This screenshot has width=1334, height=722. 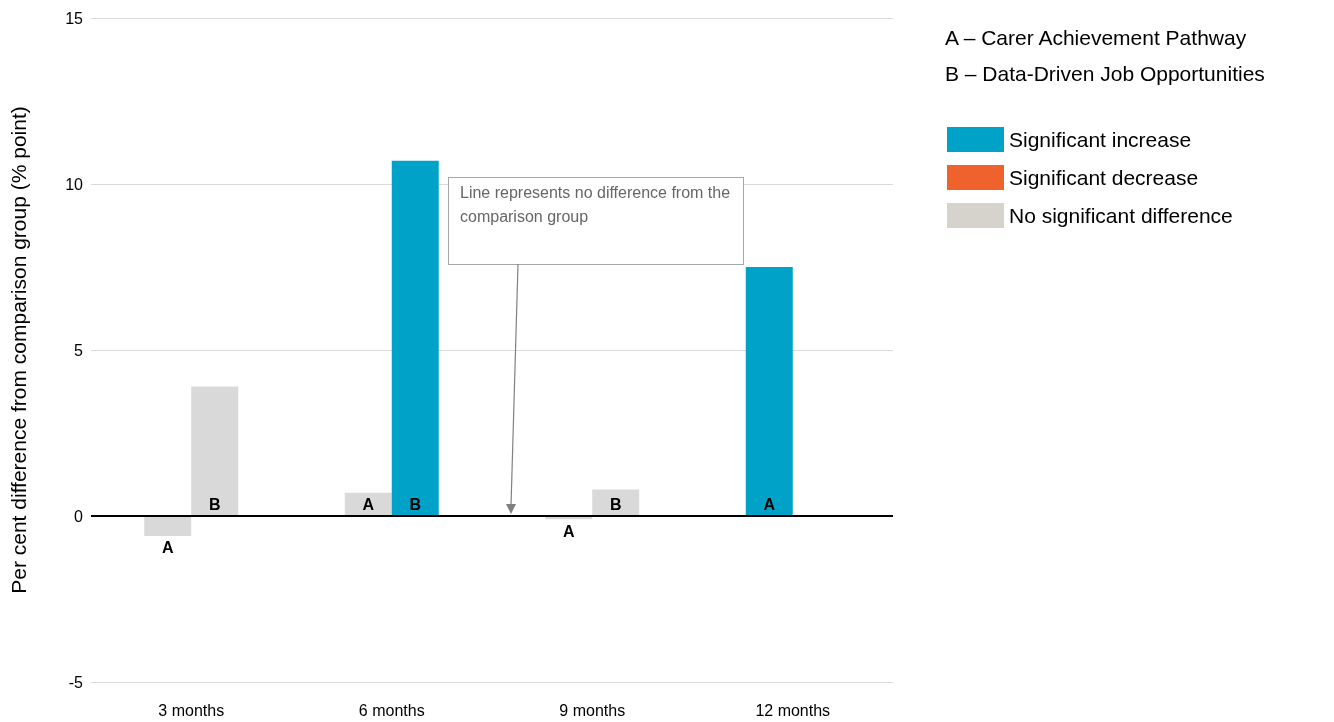 What do you see at coordinates (191, 710) in the screenshot?
I see `x-tick-label: 3 months` at bounding box center [191, 710].